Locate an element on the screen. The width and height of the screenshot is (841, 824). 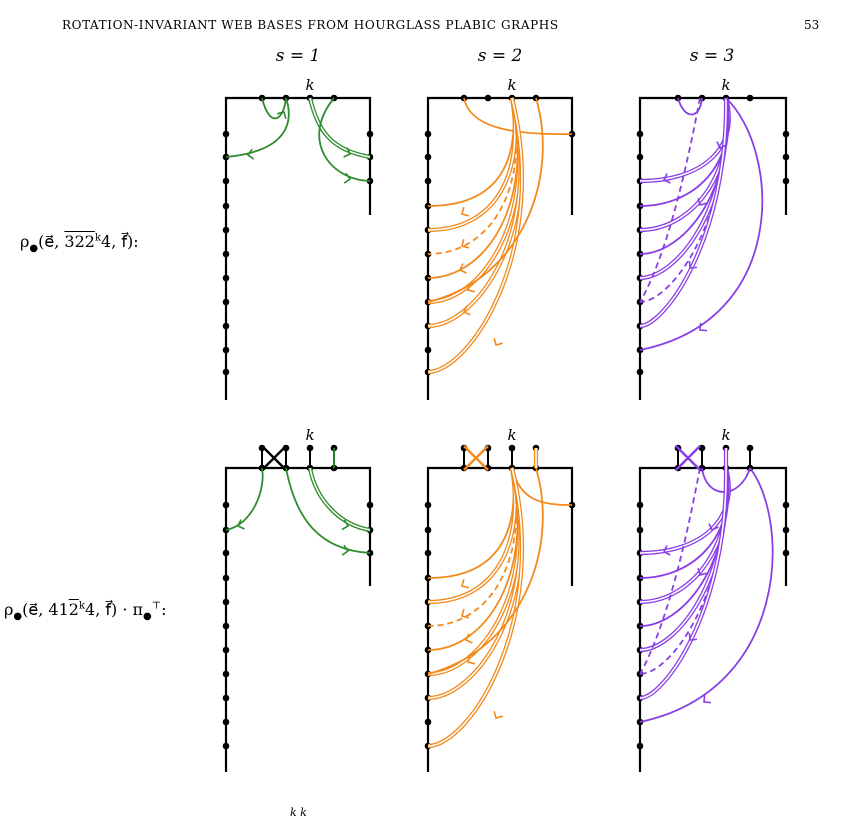
panel-r1-s2-strand-top is located at coordinates (518, 116).